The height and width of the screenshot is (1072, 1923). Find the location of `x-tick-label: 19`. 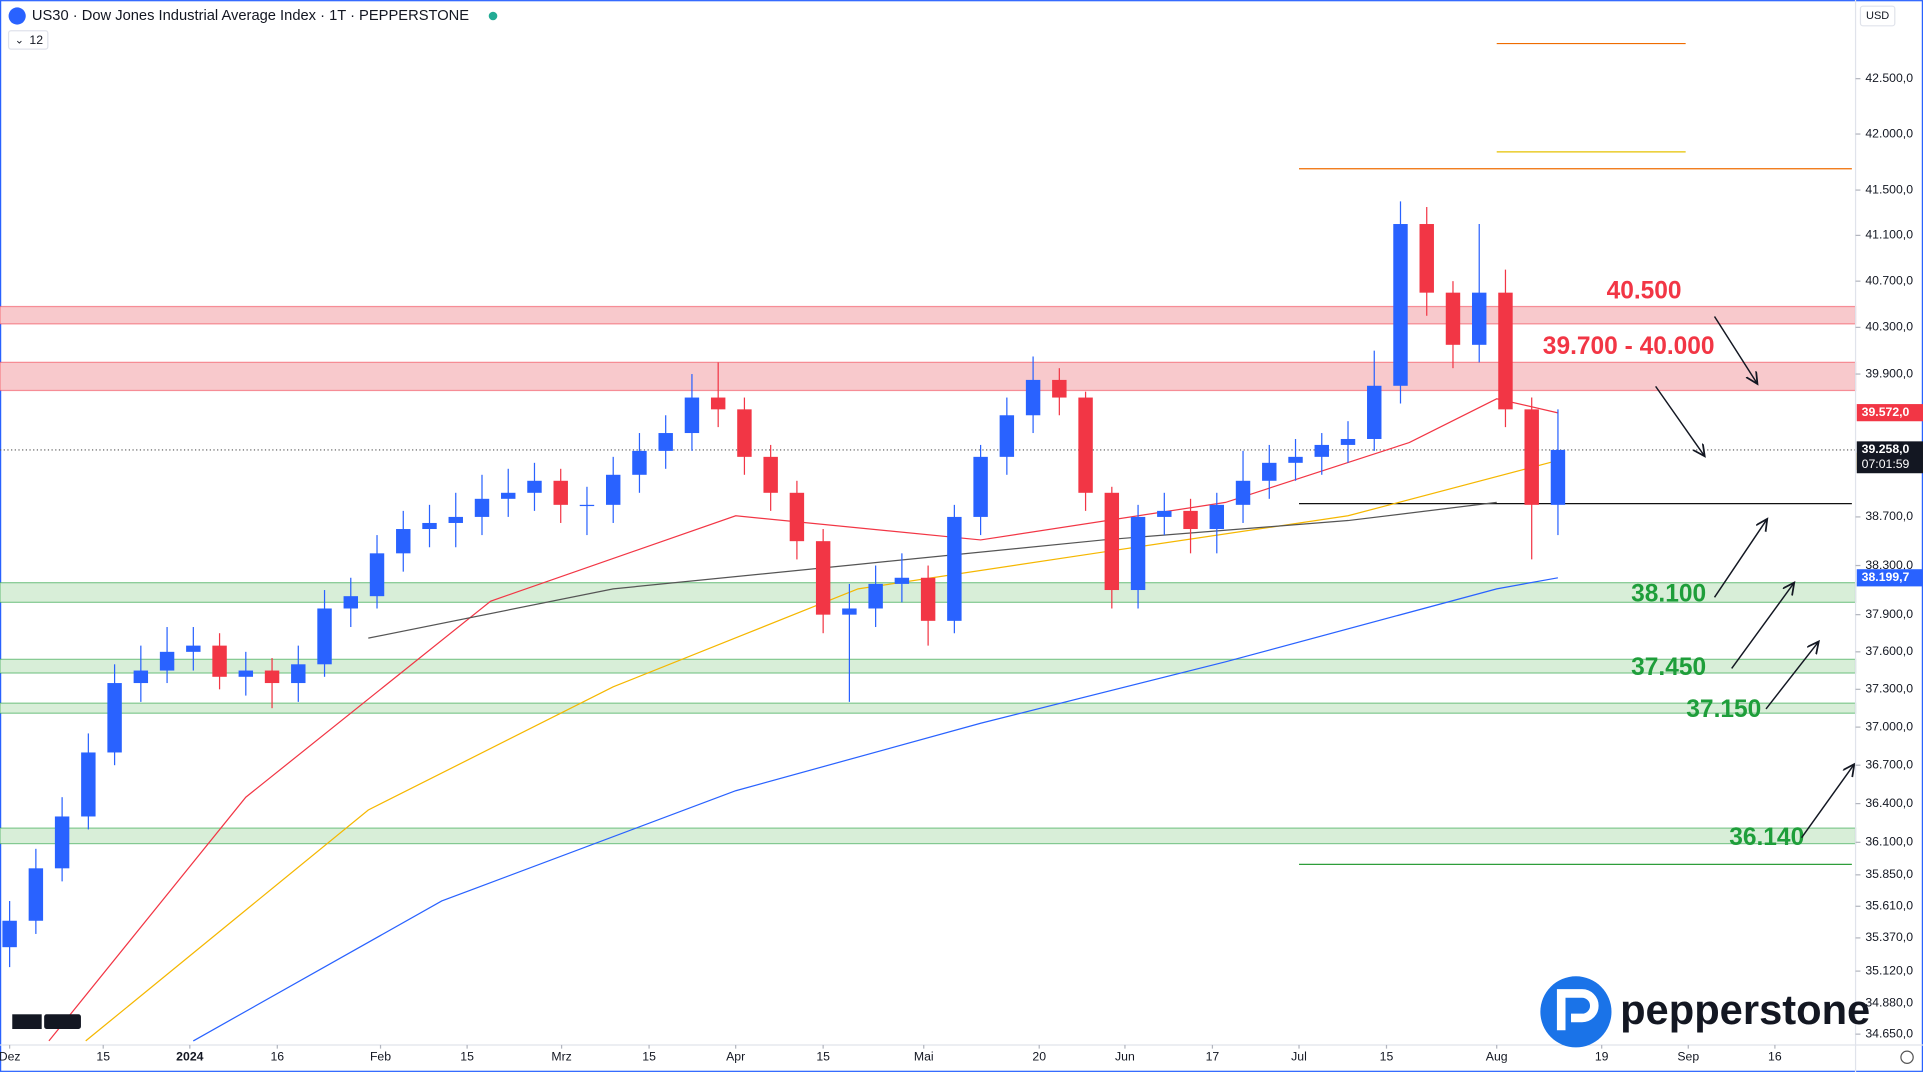

x-tick-label: 19 is located at coordinates (1602, 1056).